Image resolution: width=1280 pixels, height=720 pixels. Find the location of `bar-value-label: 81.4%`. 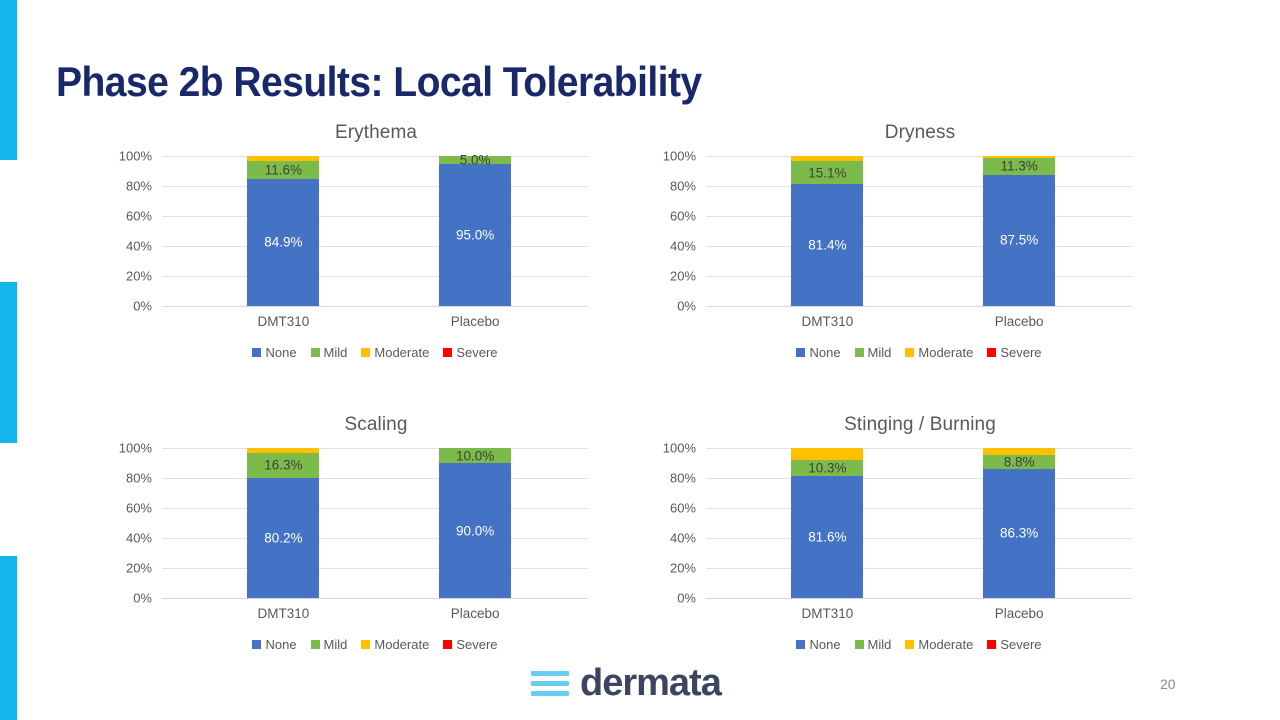

bar-value-label: 81.4% is located at coordinates (827, 245).